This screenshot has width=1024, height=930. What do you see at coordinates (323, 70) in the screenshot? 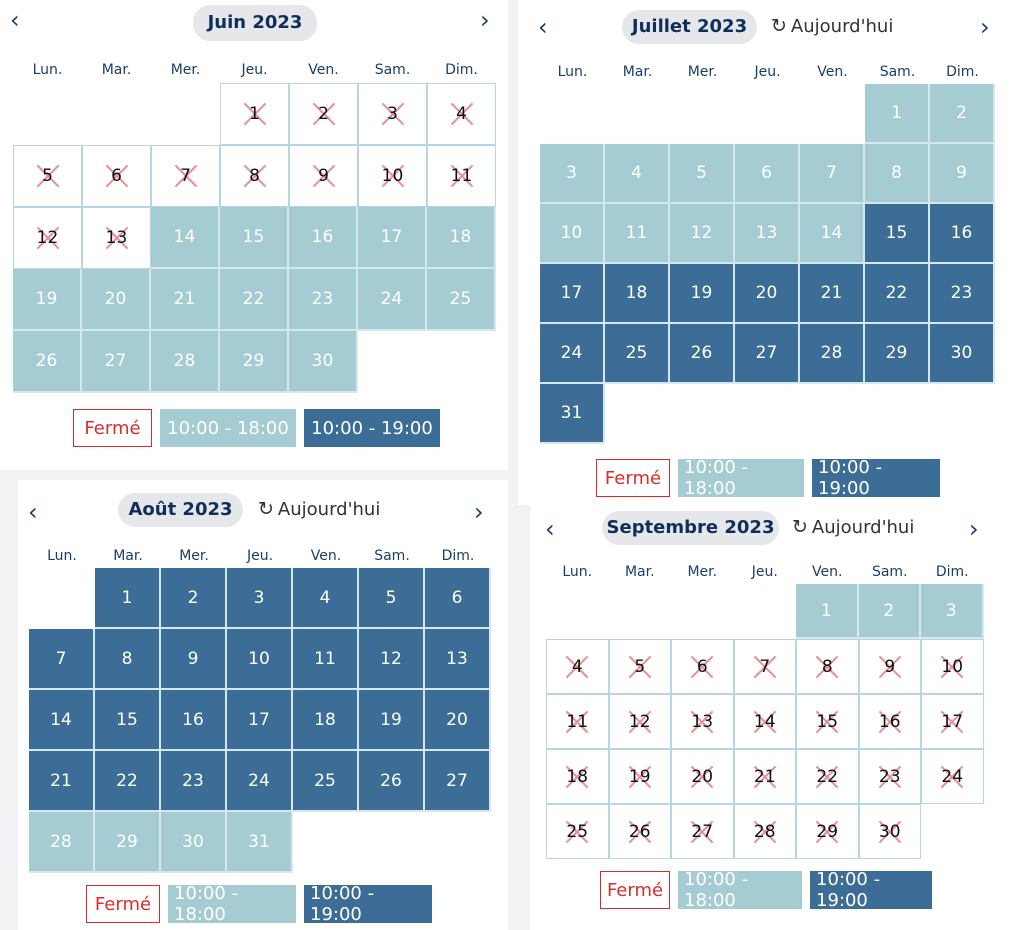
I see `weekday-label: Ven.` at bounding box center [323, 70].